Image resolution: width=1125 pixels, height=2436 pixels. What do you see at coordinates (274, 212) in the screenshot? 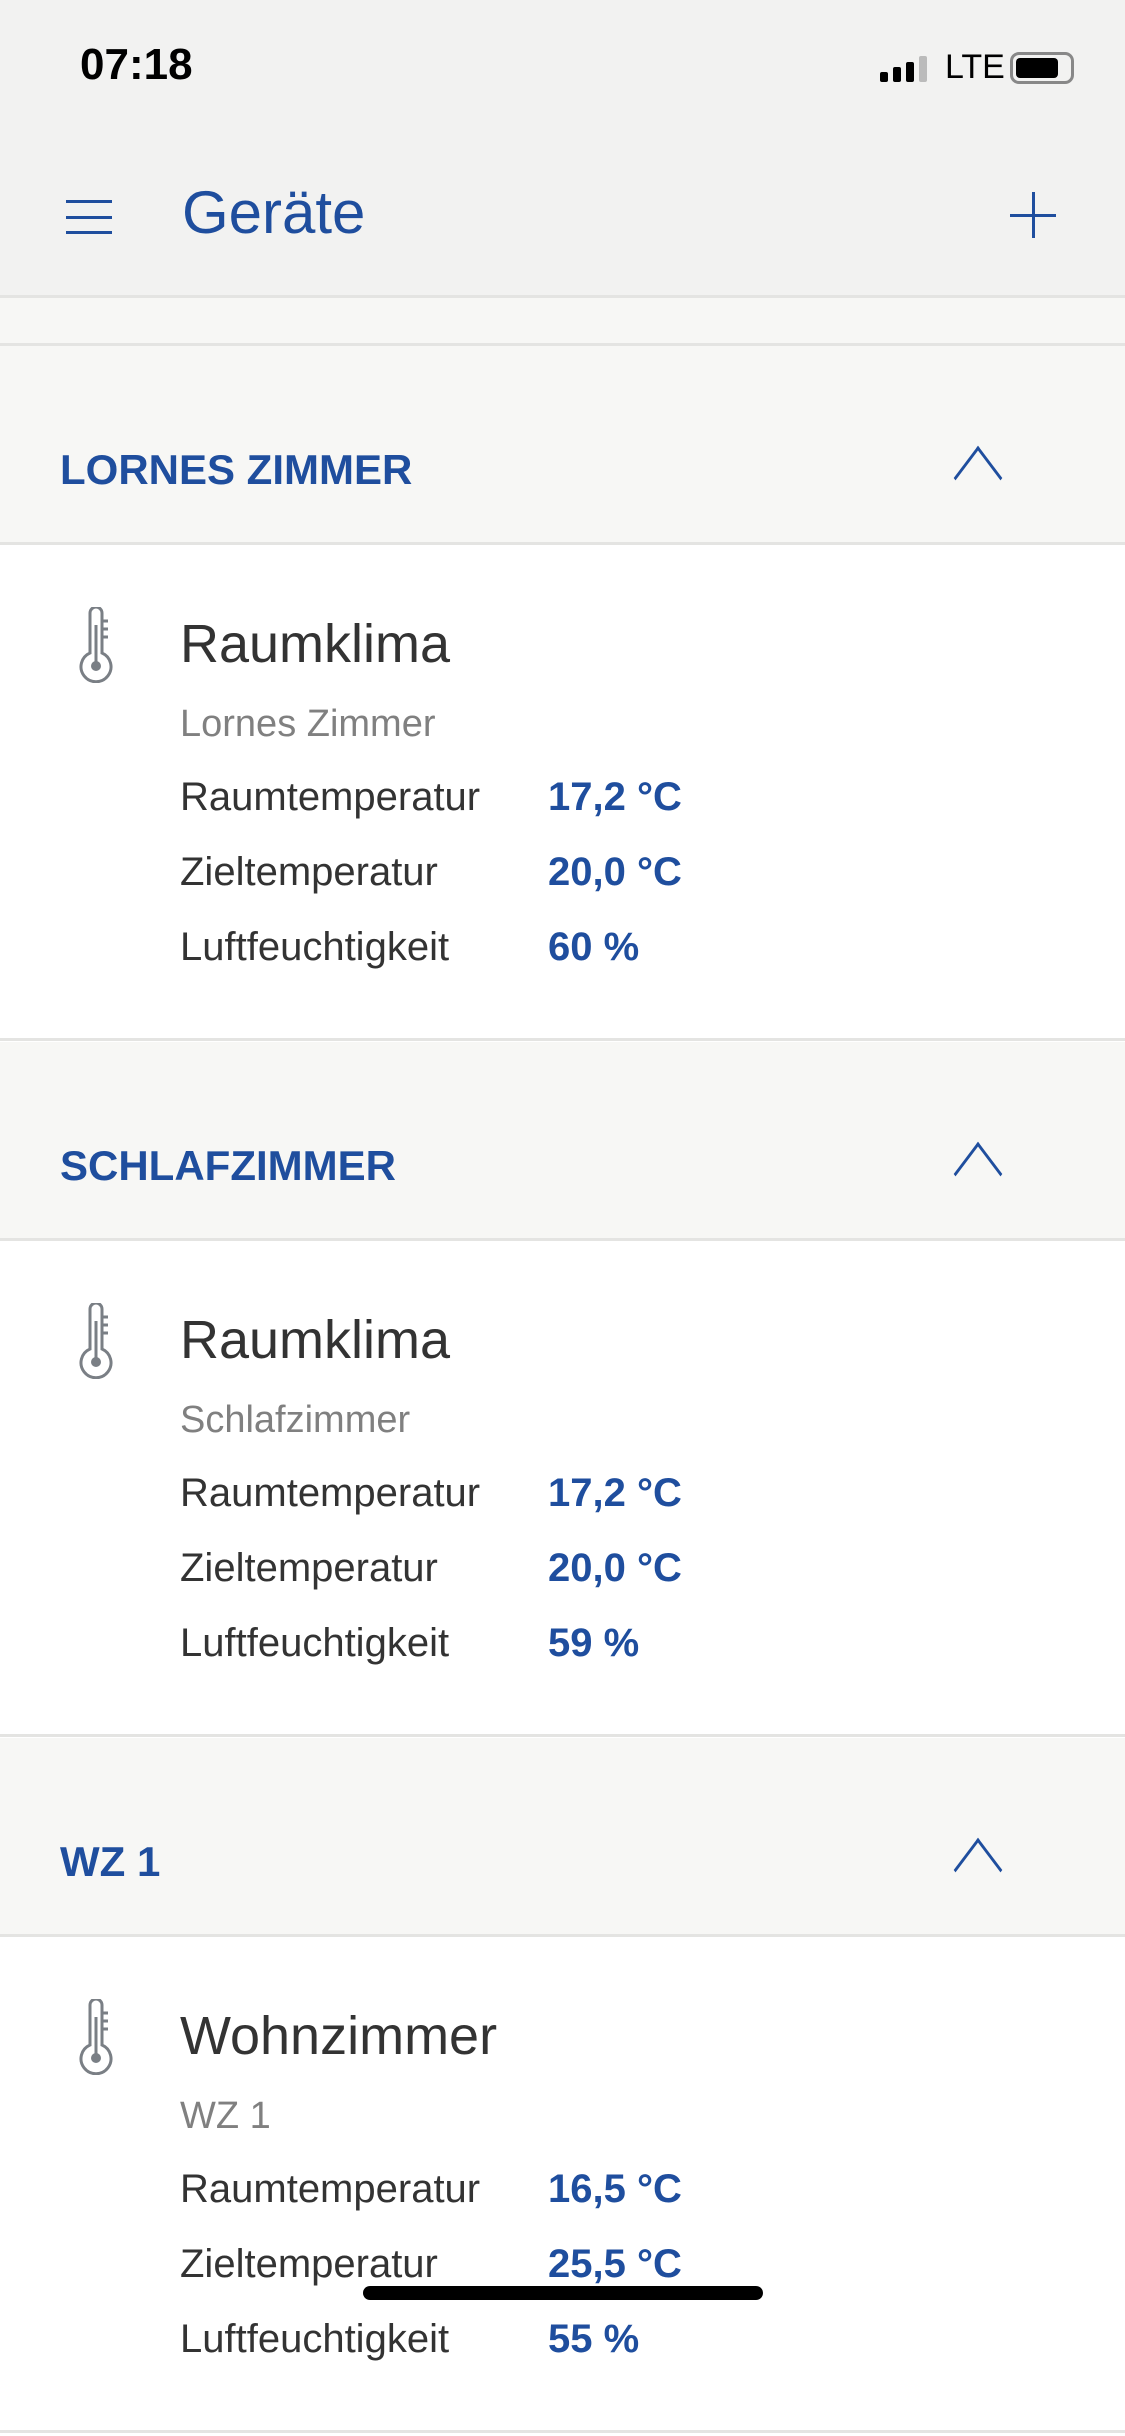
I see `page-title: Geräte` at bounding box center [274, 212].